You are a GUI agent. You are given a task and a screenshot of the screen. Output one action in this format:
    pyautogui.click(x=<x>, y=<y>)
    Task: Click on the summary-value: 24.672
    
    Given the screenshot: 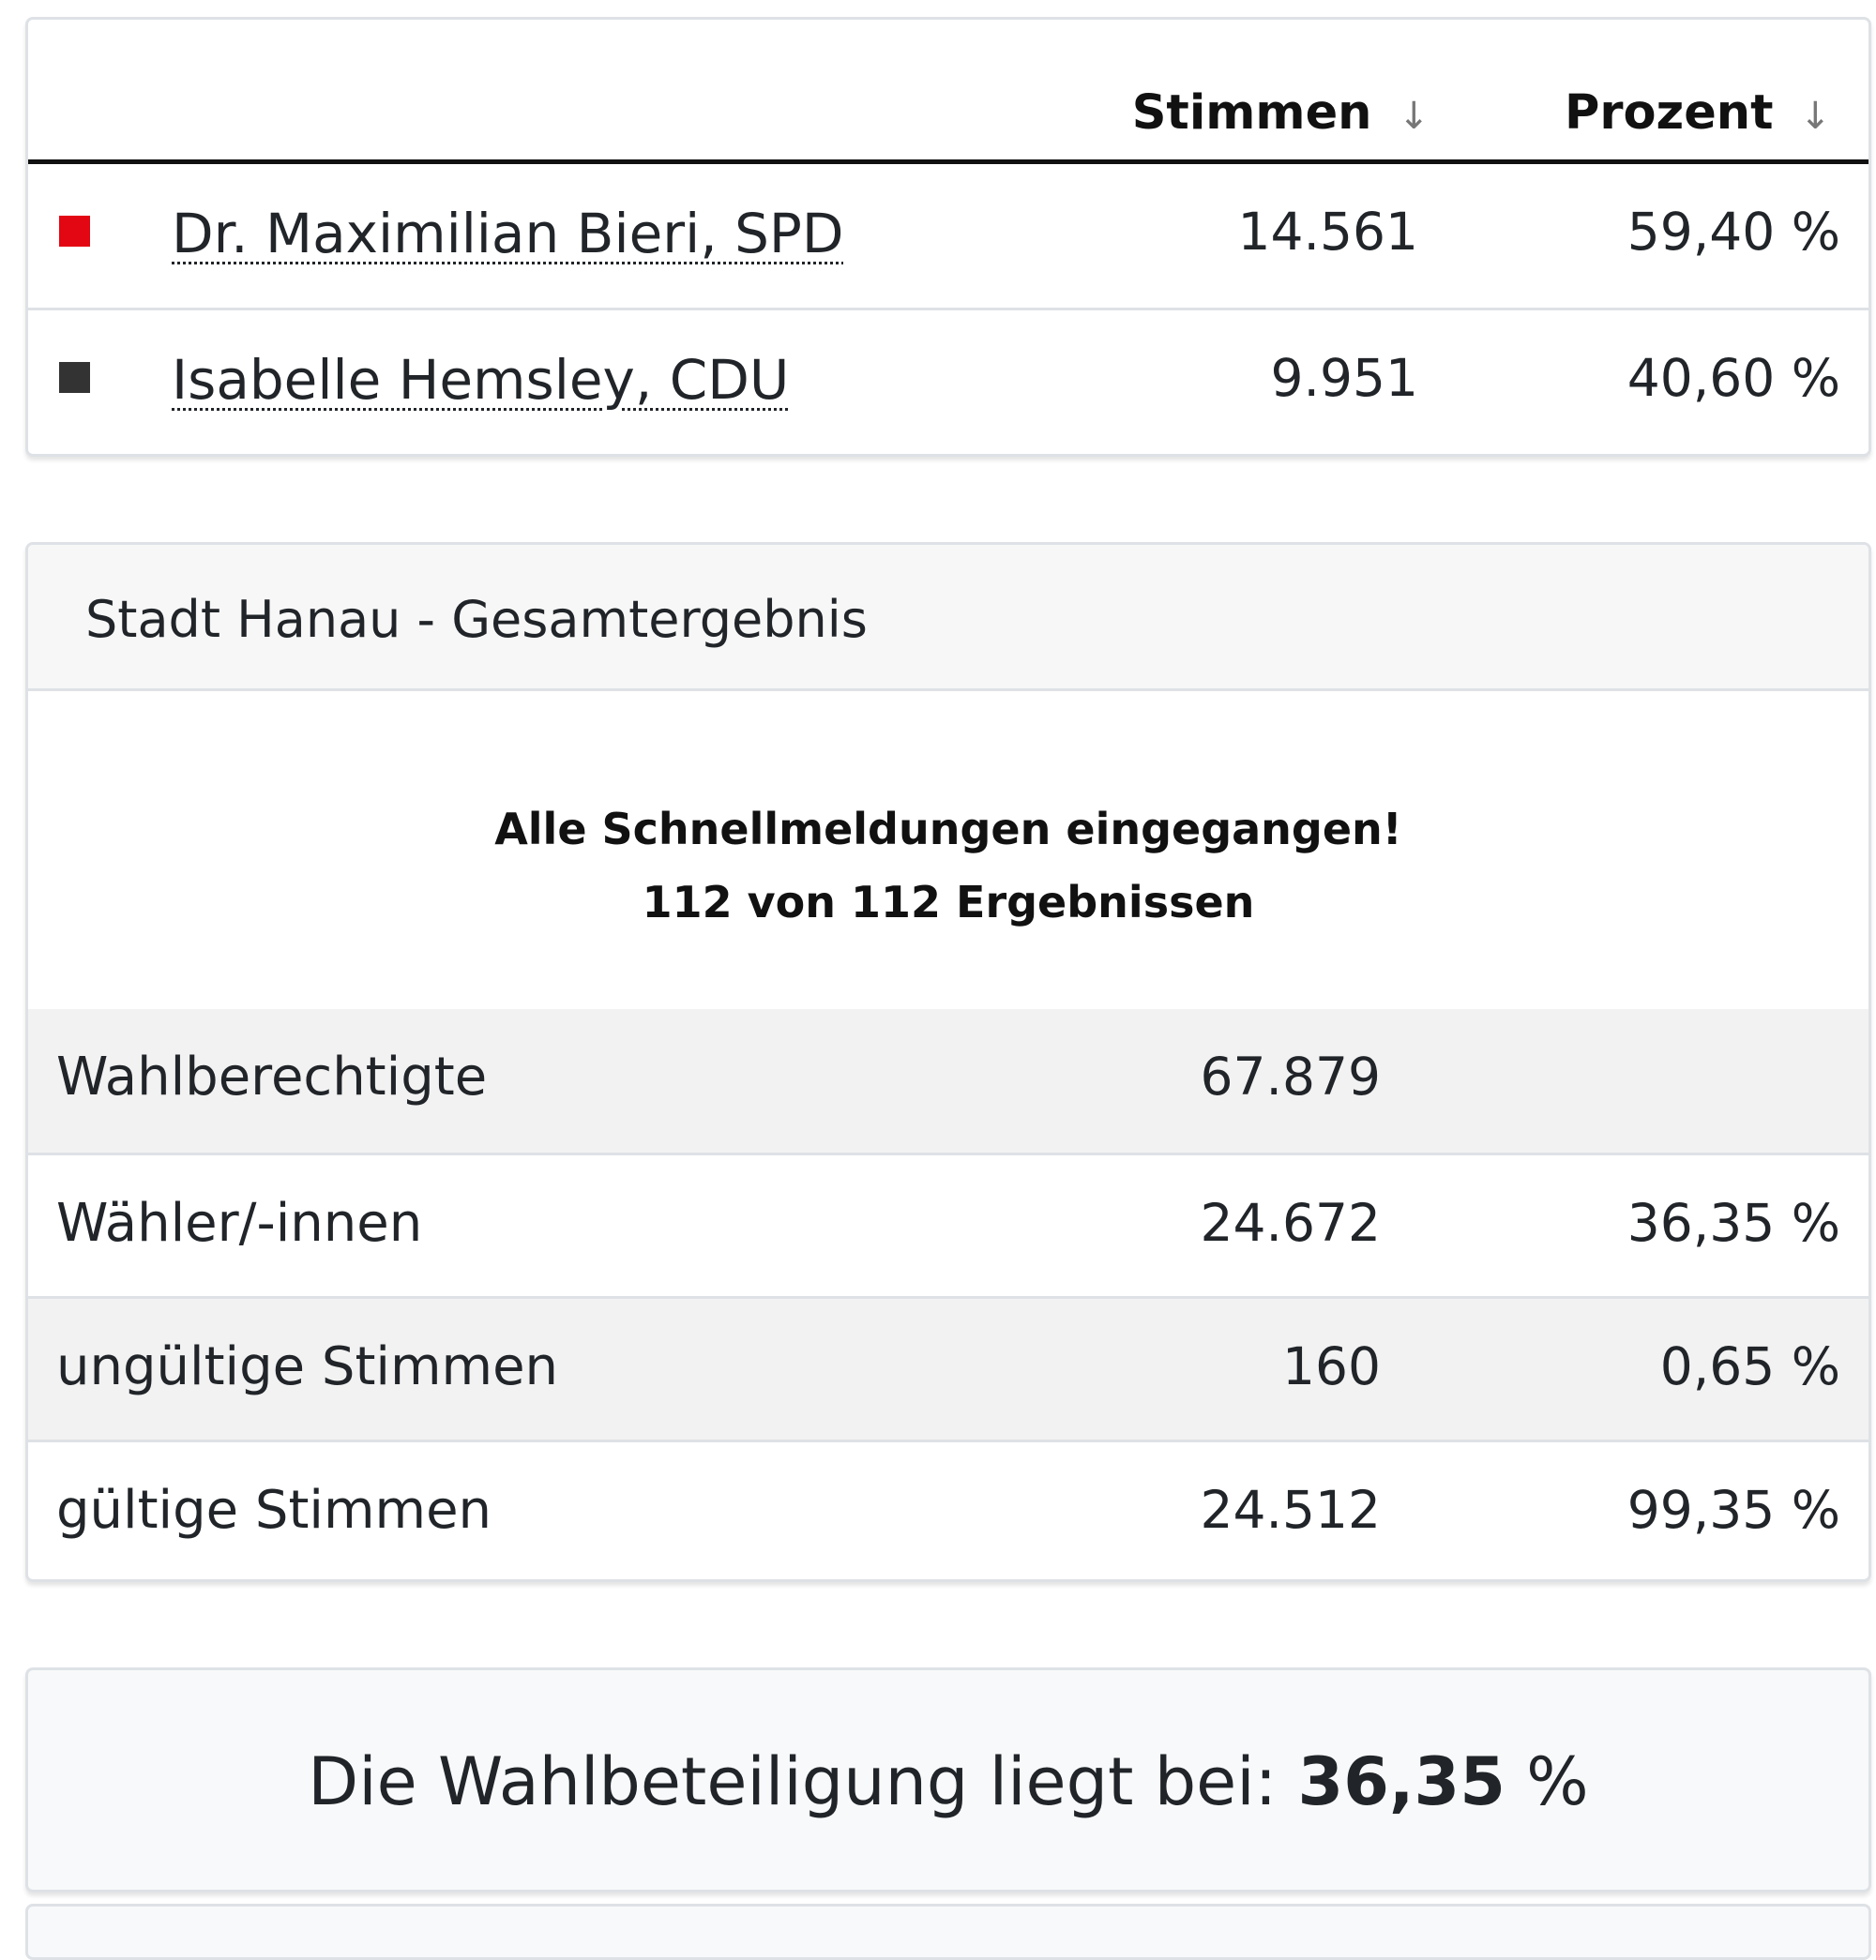 What is the action you would take?
    pyautogui.click(x=1290, y=1223)
    